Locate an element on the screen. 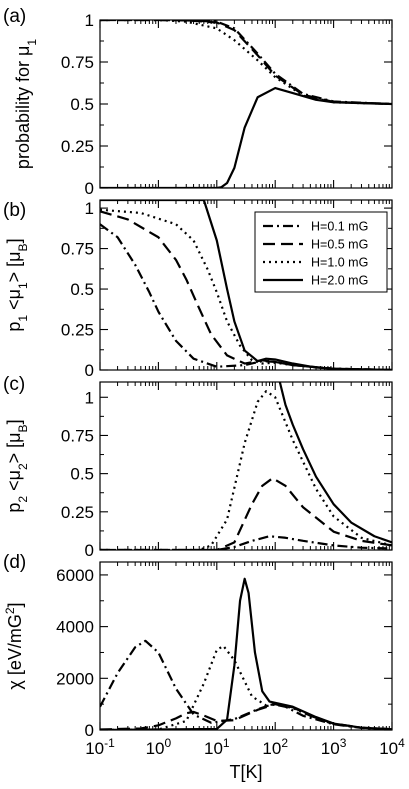  x-axis-label: T[K] is located at coordinates (245, 772).